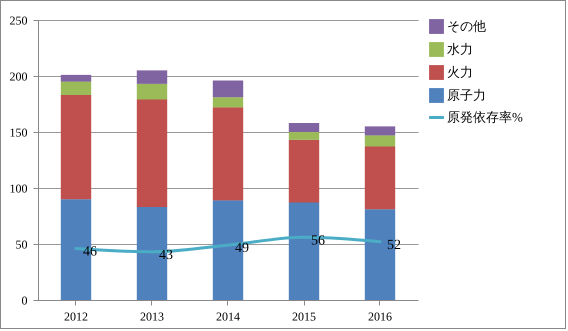 The image size is (568, 331). Describe the element at coordinates (152, 317) in the screenshot. I see `x-tick-label: 2013` at that location.